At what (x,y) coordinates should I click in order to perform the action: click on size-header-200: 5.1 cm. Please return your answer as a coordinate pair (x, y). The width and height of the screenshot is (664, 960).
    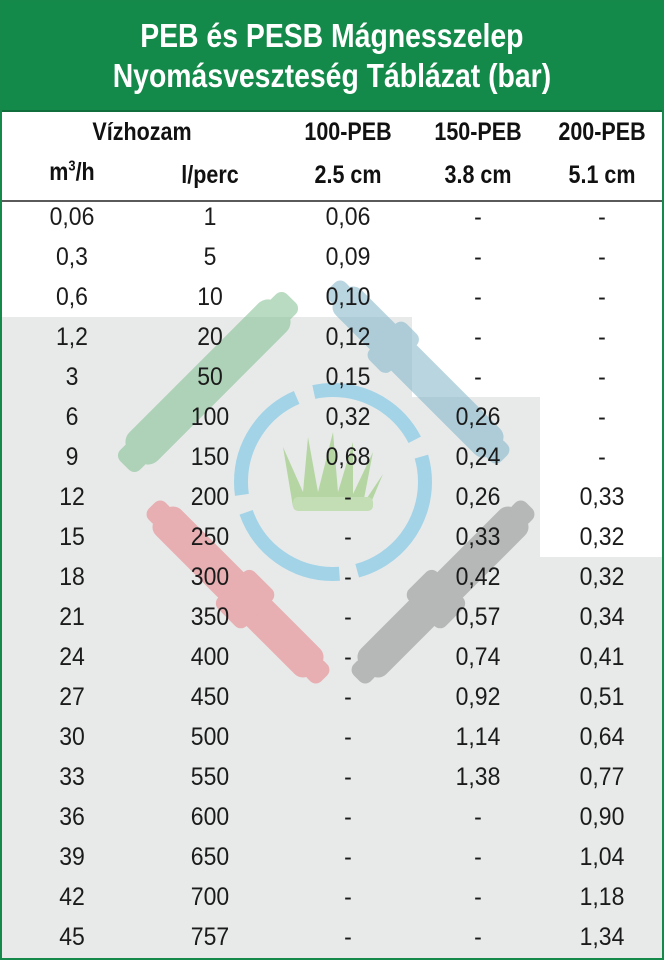
    Looking at the image, I should click on (602, 175).